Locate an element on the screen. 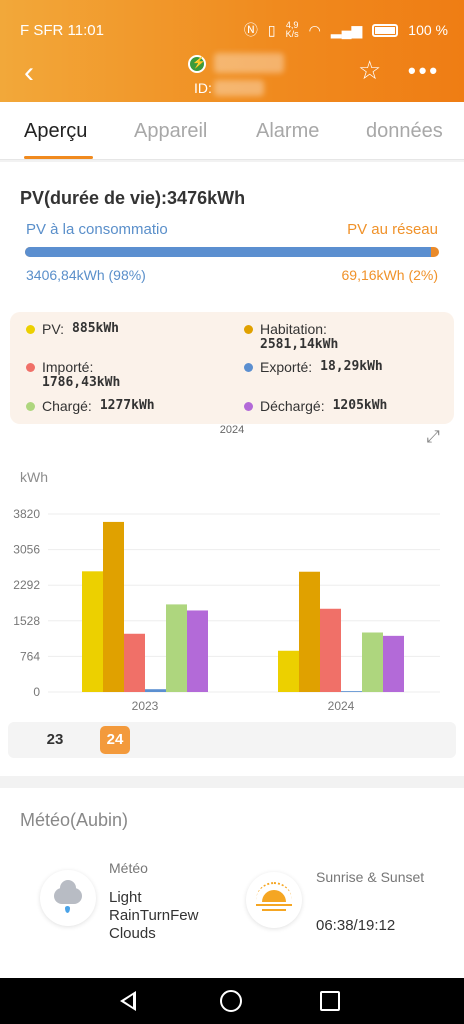 This screenshot has width=464, height=1024. plant-name-redacted is located at coordinates (249, 63).